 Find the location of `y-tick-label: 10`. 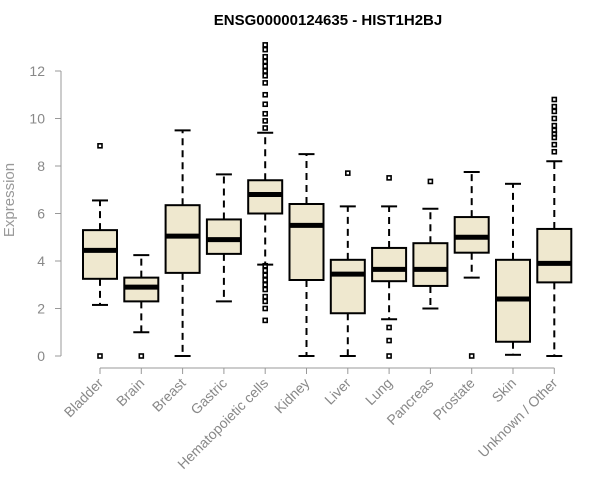

y-tick-label: 10 is located at coordinates (37, 119).